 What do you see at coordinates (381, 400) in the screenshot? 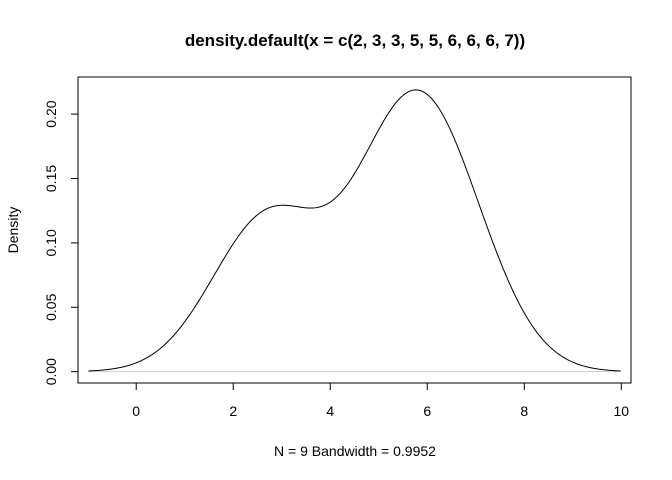
I see `x-axis: 0 2 4 6 8 10` at bounding box center [381, 400].